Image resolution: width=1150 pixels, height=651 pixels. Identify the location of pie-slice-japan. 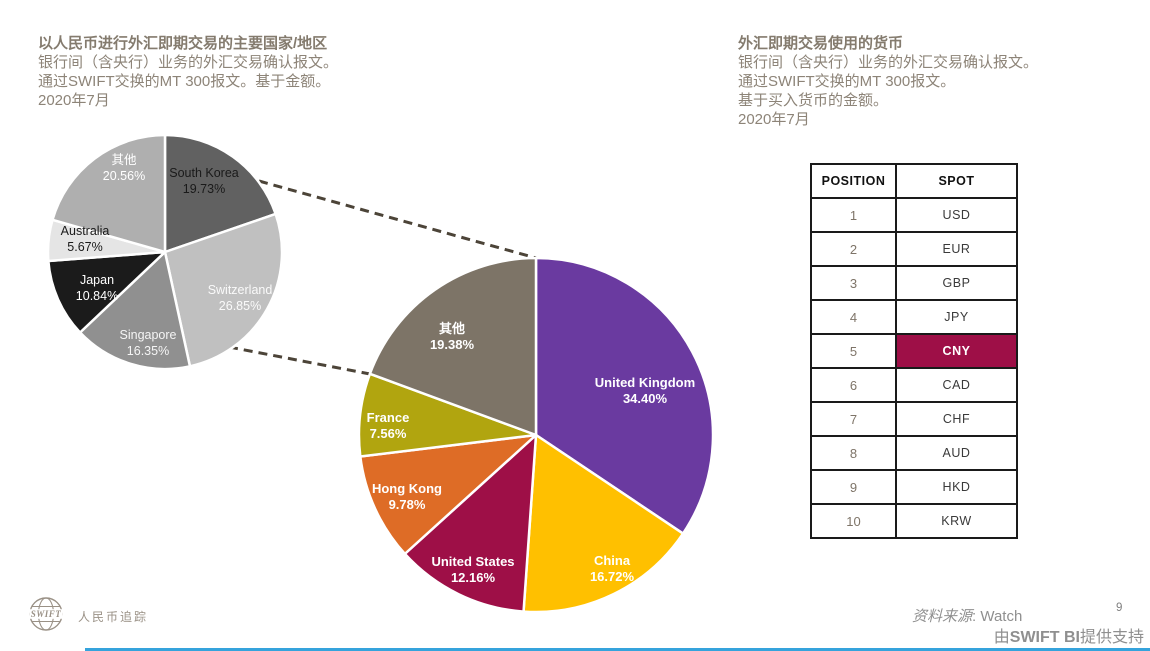
(107, 292).